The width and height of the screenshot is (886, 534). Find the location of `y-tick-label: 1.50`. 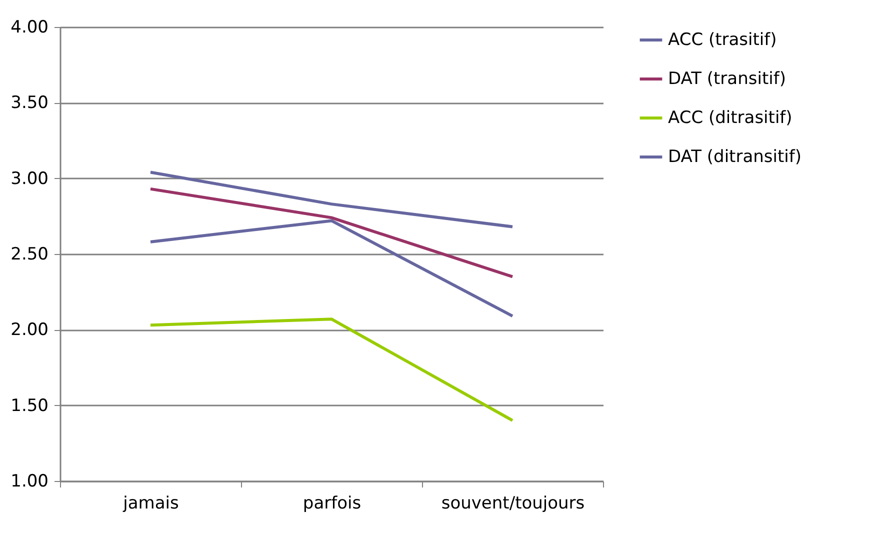

y-tick-label: 1.50 is located at coordinates (29, 406).